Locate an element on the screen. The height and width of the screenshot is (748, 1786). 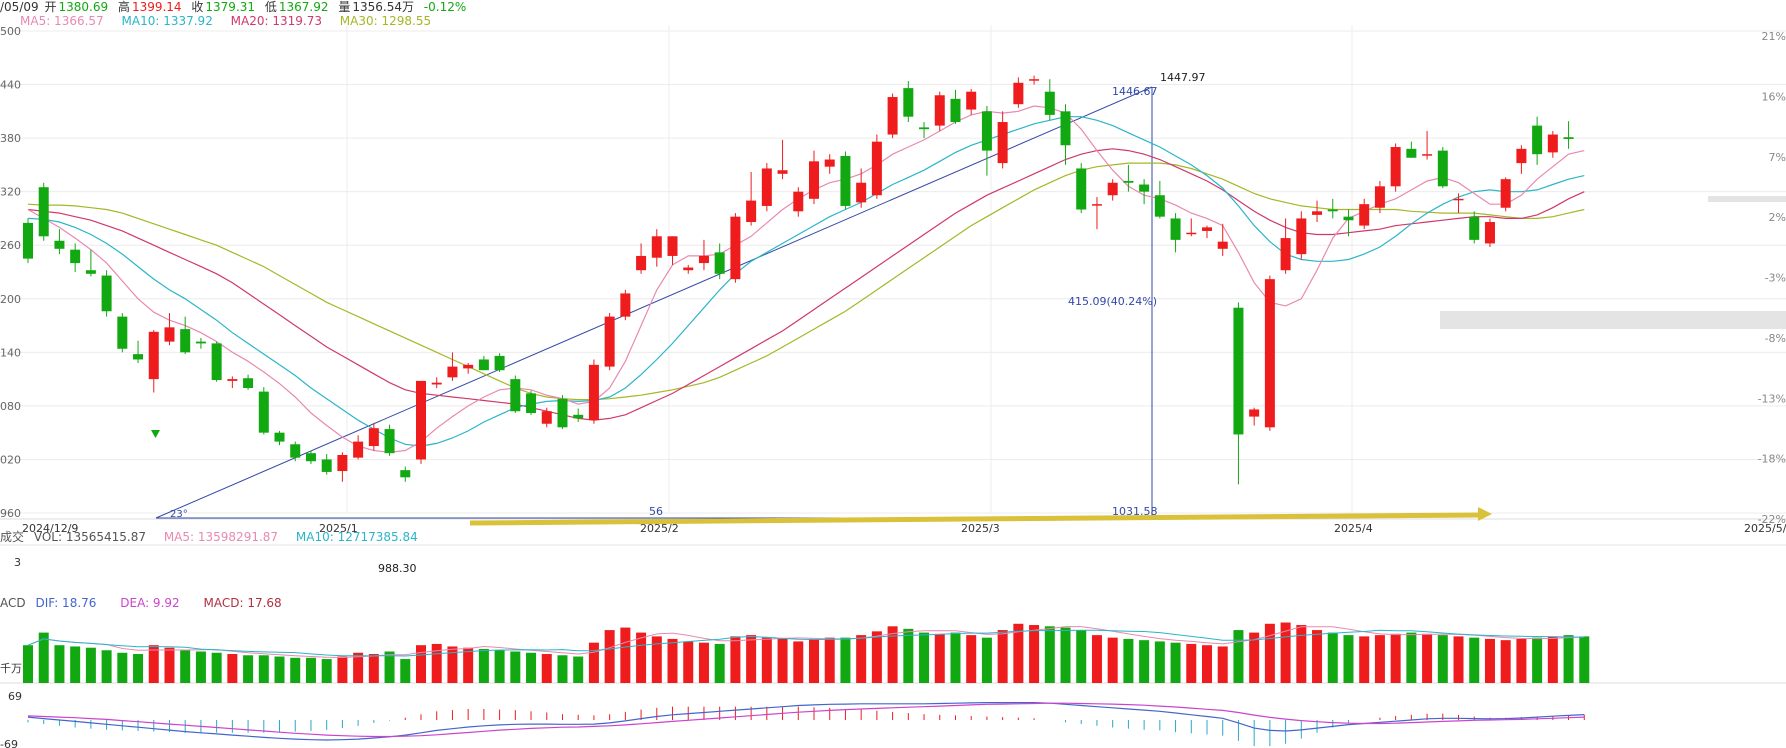
bar-count-label: 56 is located at coordinates (656, 511).